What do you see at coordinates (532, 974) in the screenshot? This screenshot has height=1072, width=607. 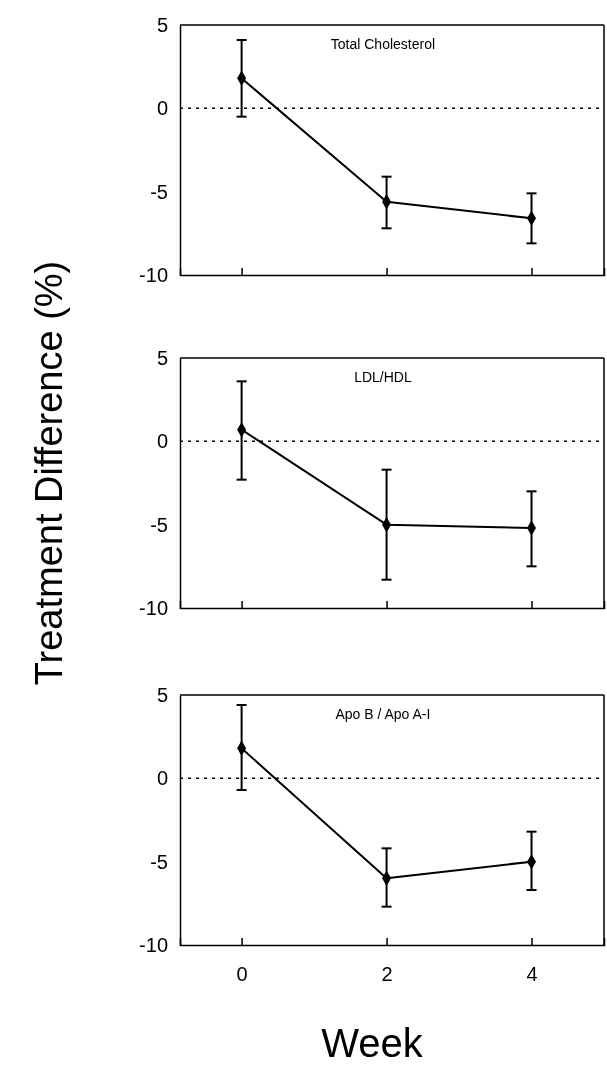 I see `x-tick-label: 4` at bounding box center [532, 974].